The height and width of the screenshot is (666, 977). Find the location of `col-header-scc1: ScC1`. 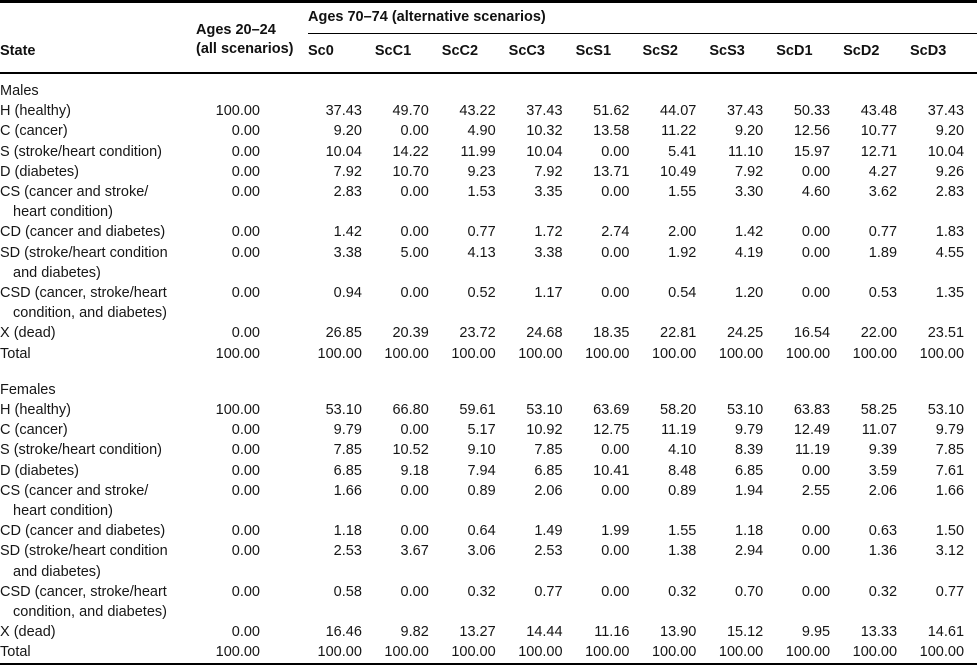

col-header-scc1: ScC1 is located at coordinates (408, 53).